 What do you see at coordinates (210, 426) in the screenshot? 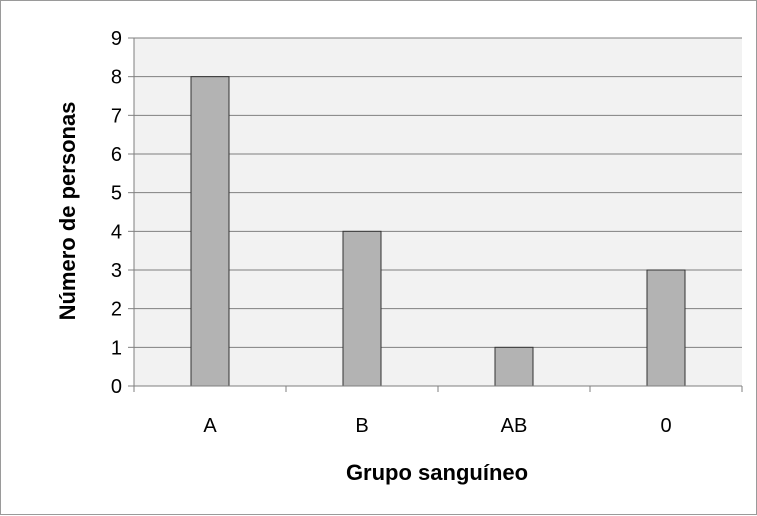
I see `x-tick-label: A` at bounding box center [210, 426].